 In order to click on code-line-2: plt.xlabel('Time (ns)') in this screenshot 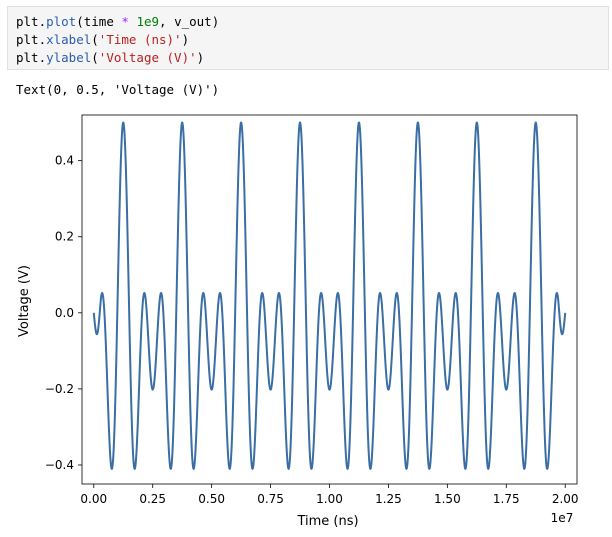, I will do `click(308, 40)`.